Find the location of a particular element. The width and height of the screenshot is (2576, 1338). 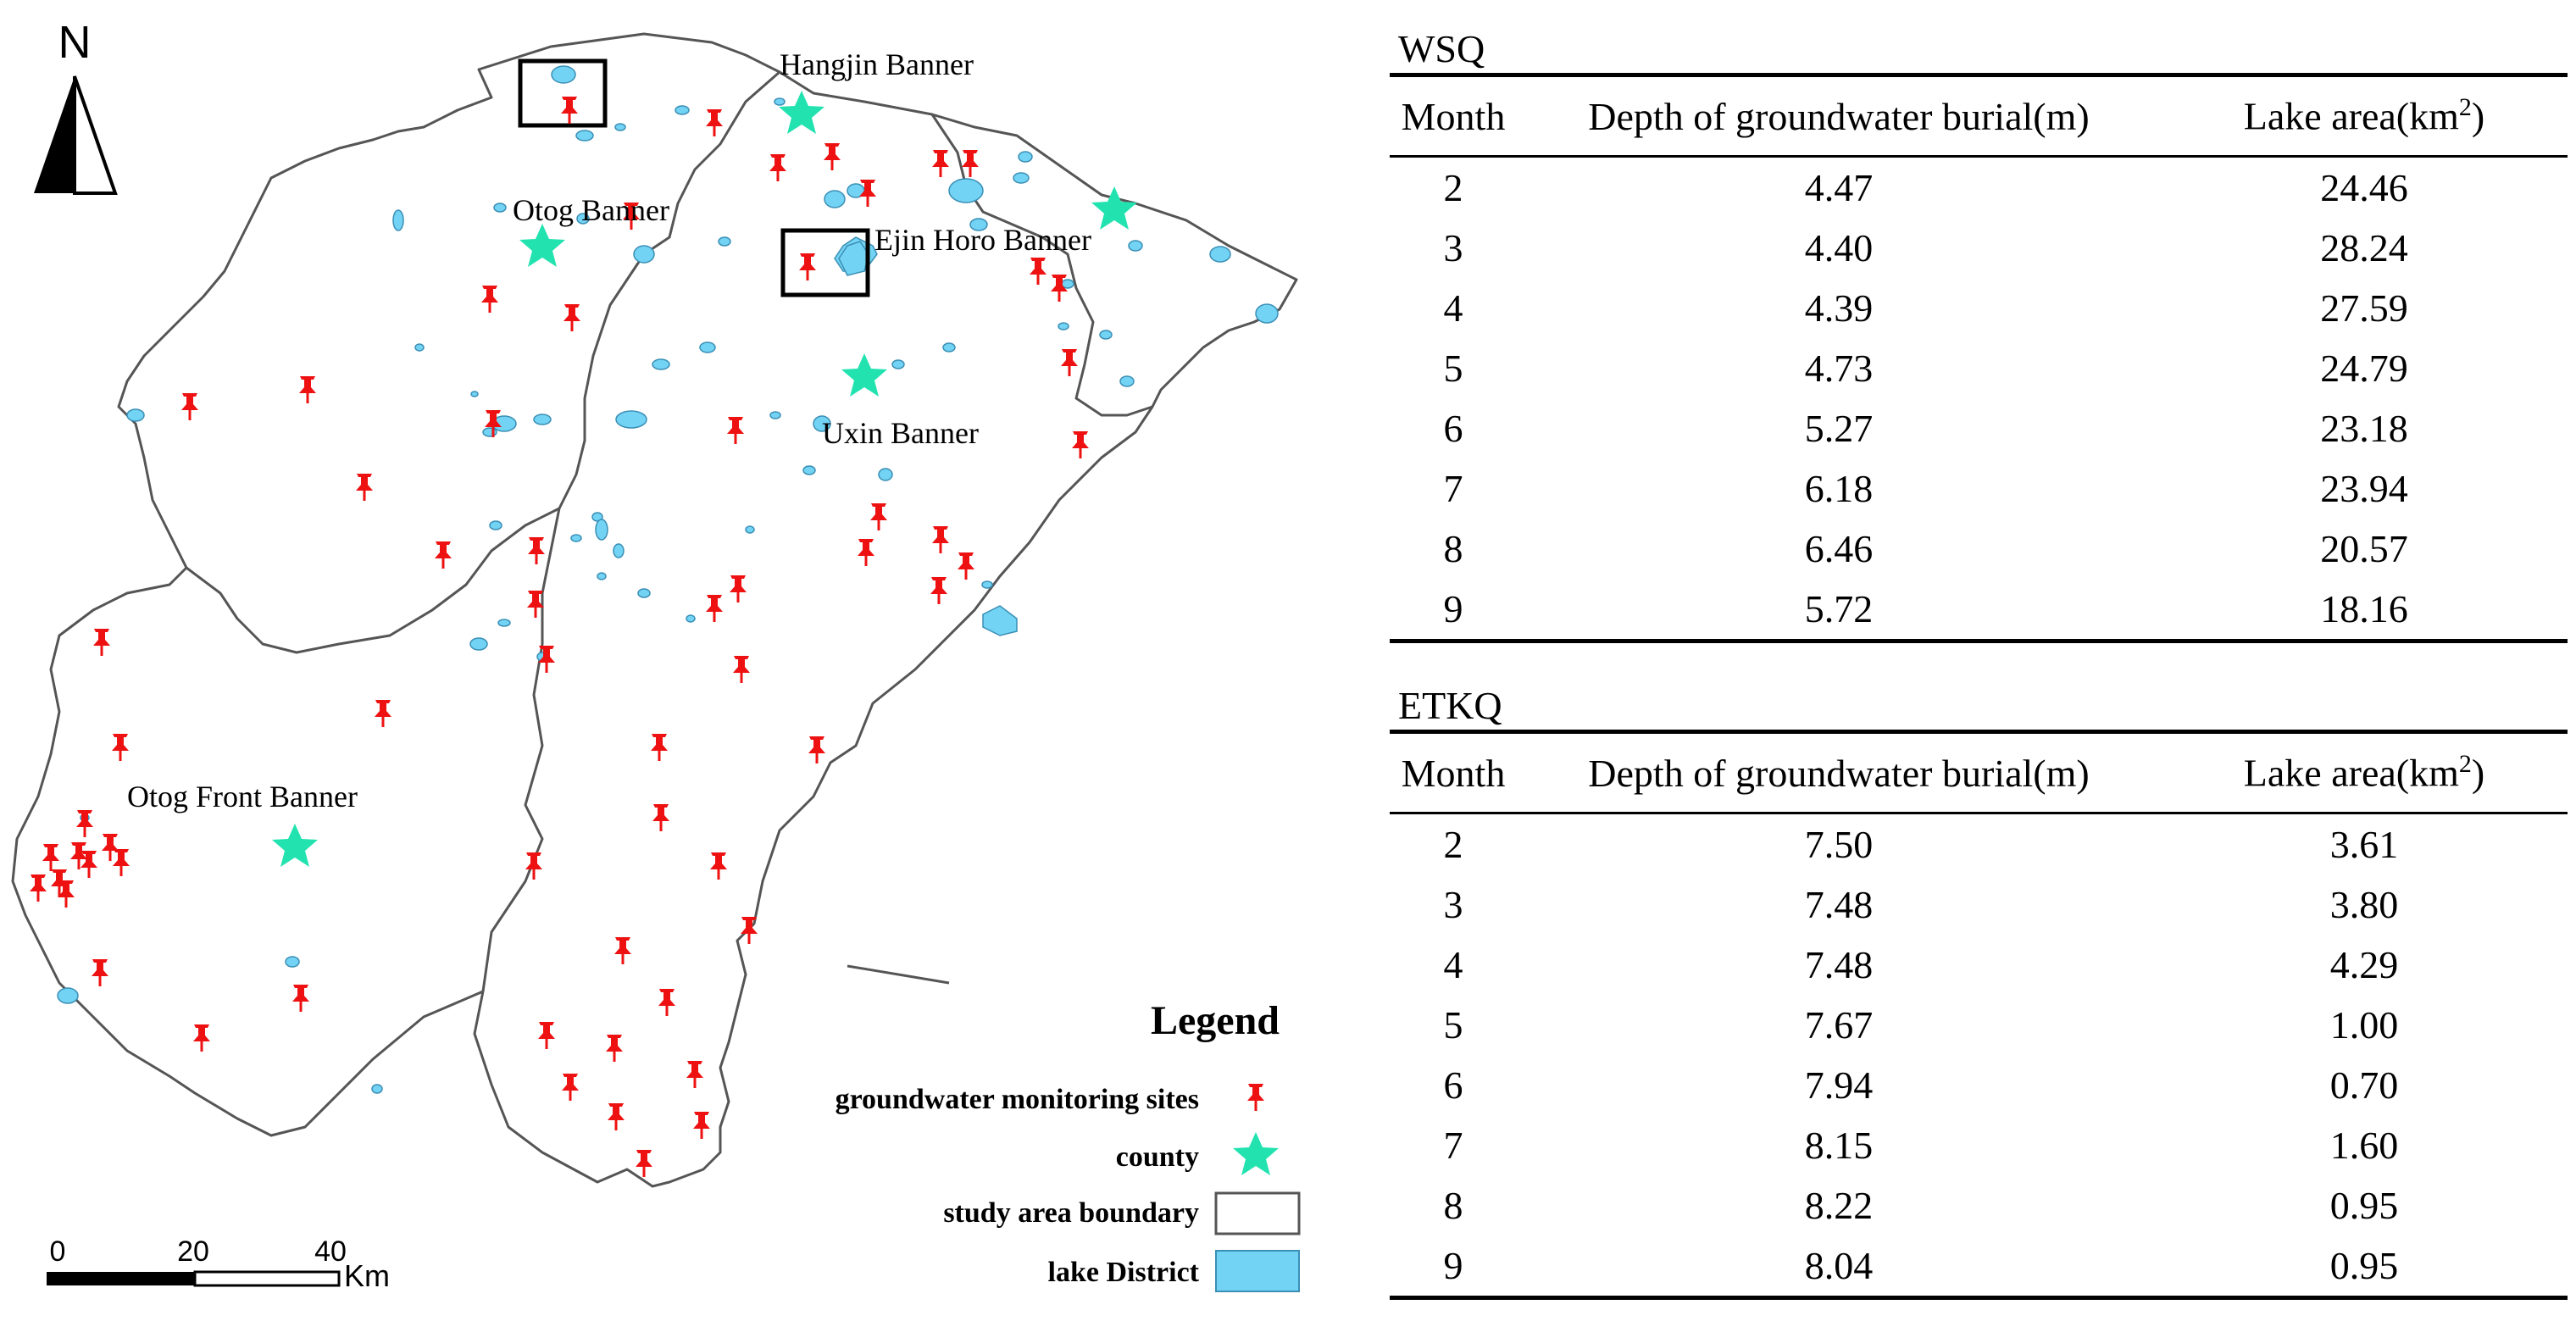

label-uxin-banner: Uxin Banner is located at coordinates (900, 433).